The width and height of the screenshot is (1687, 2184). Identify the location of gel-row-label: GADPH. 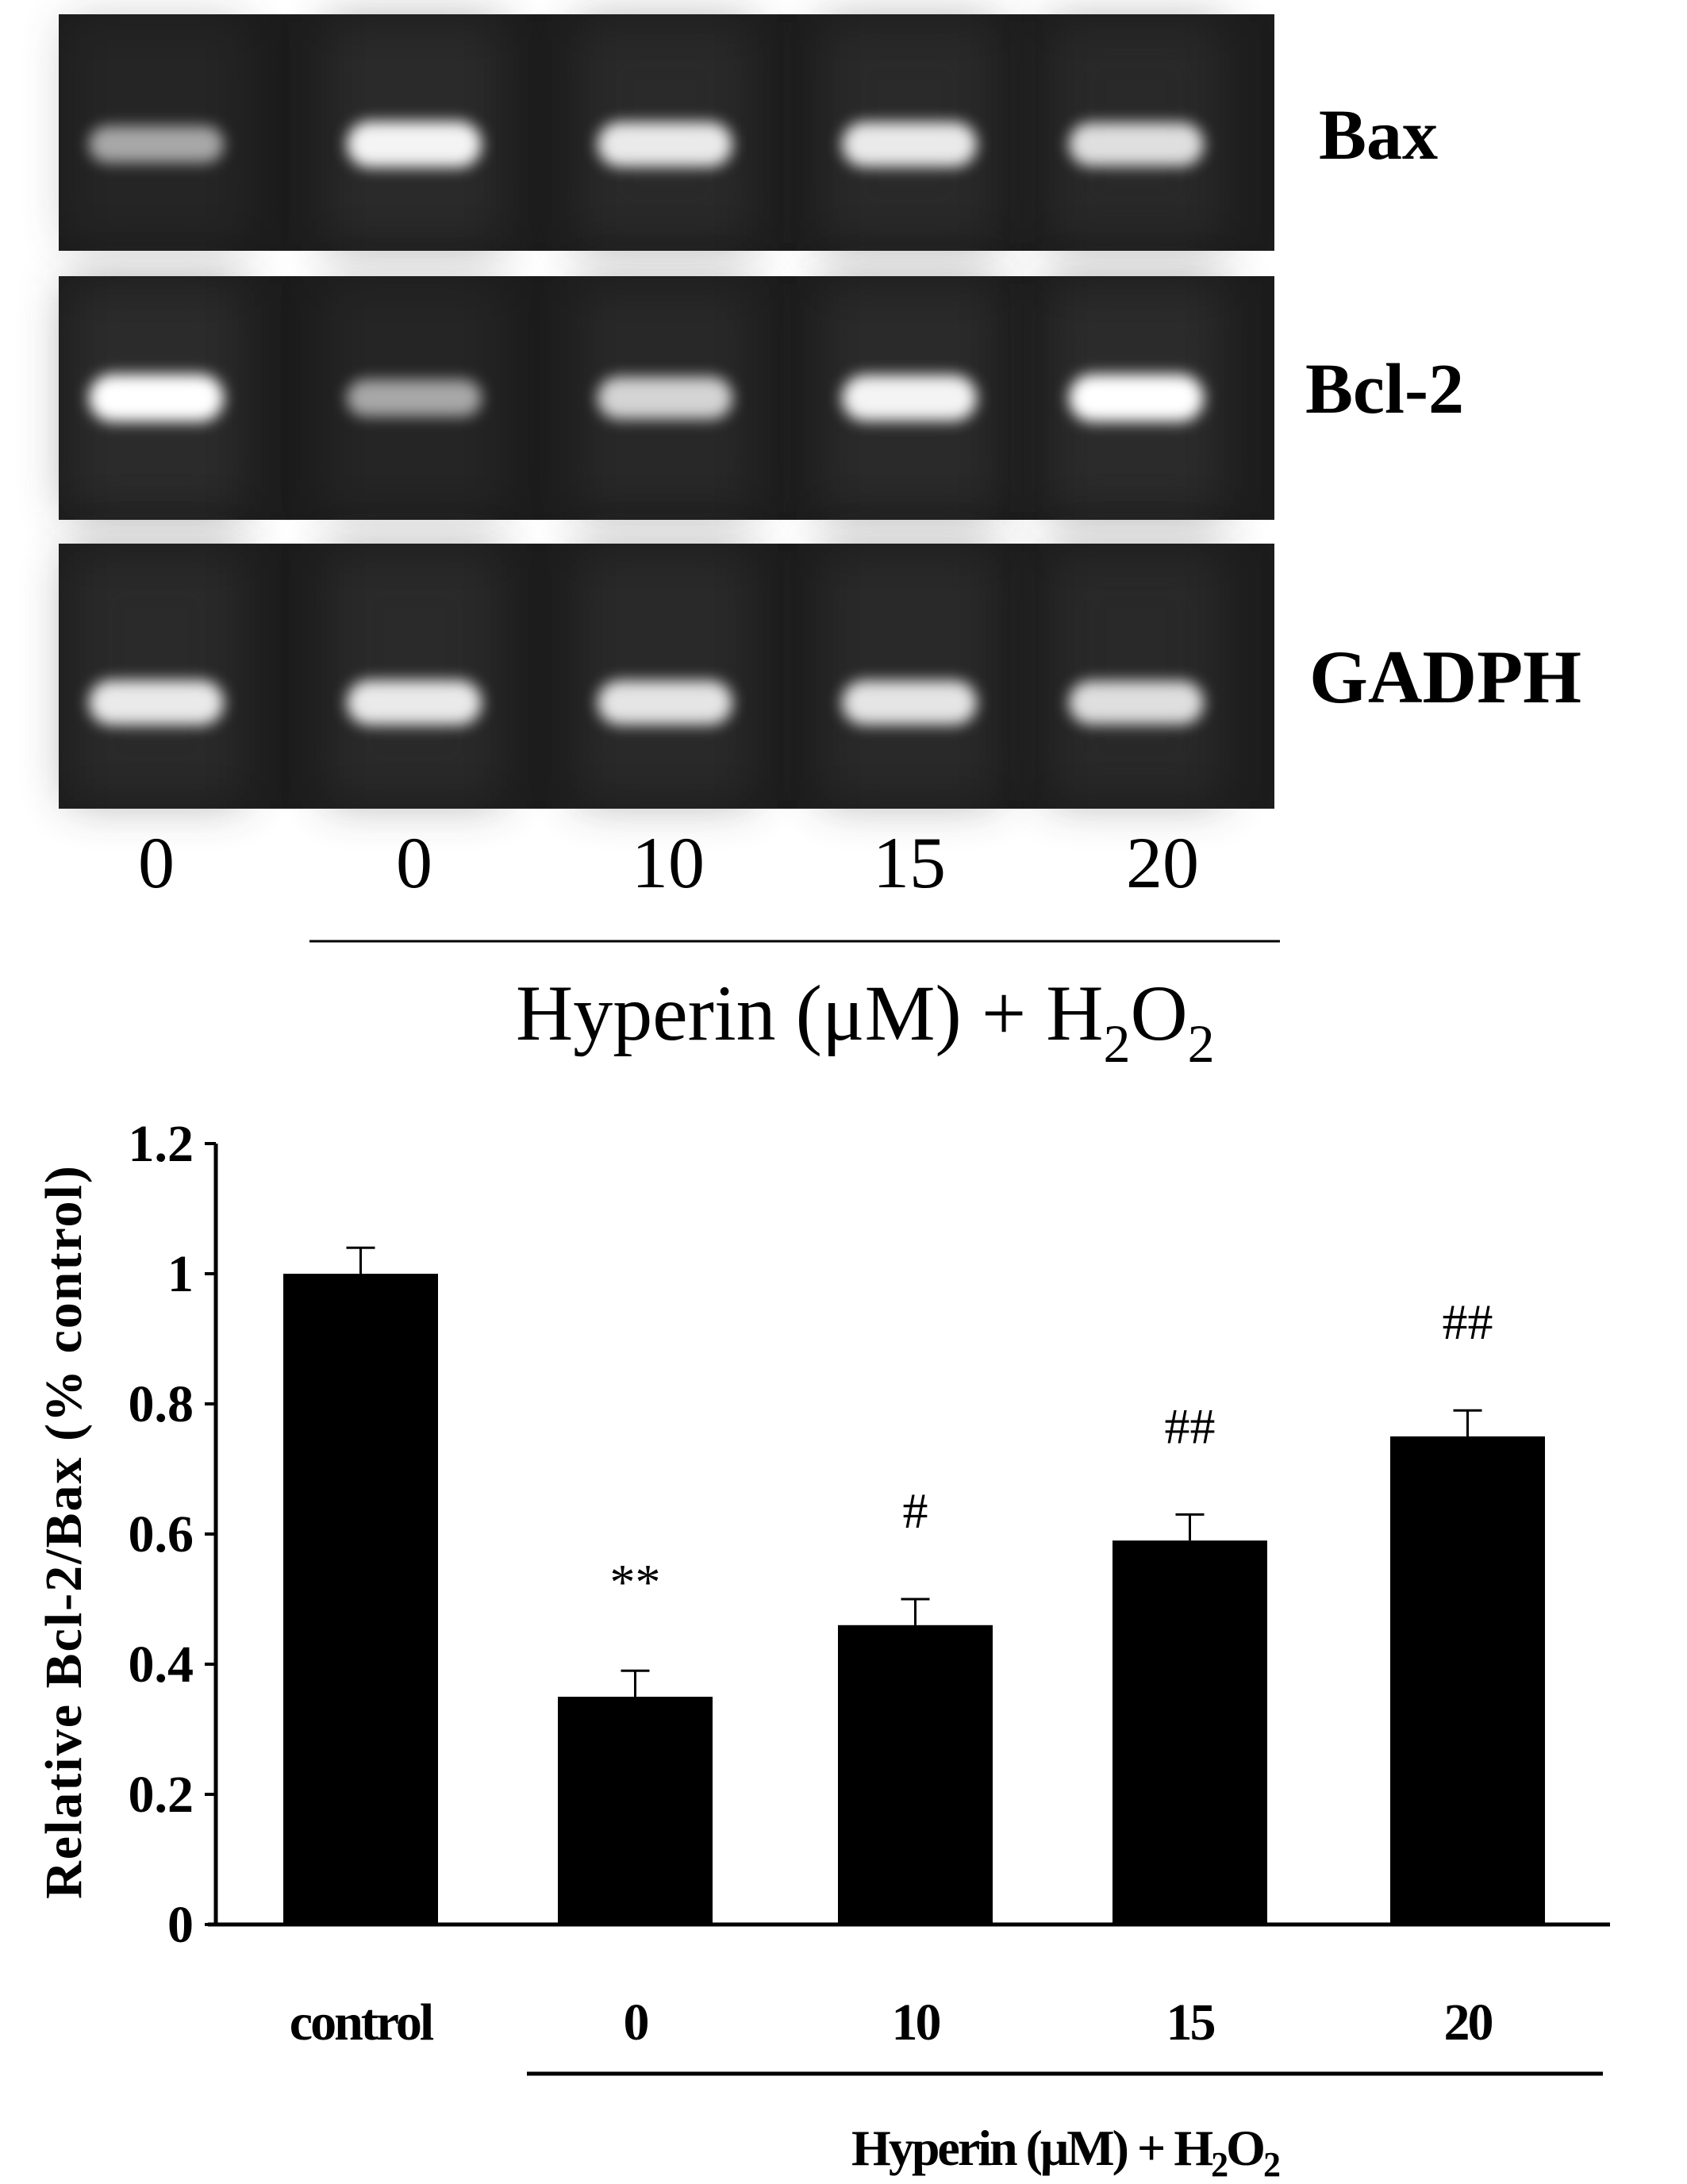
(1445, 677).